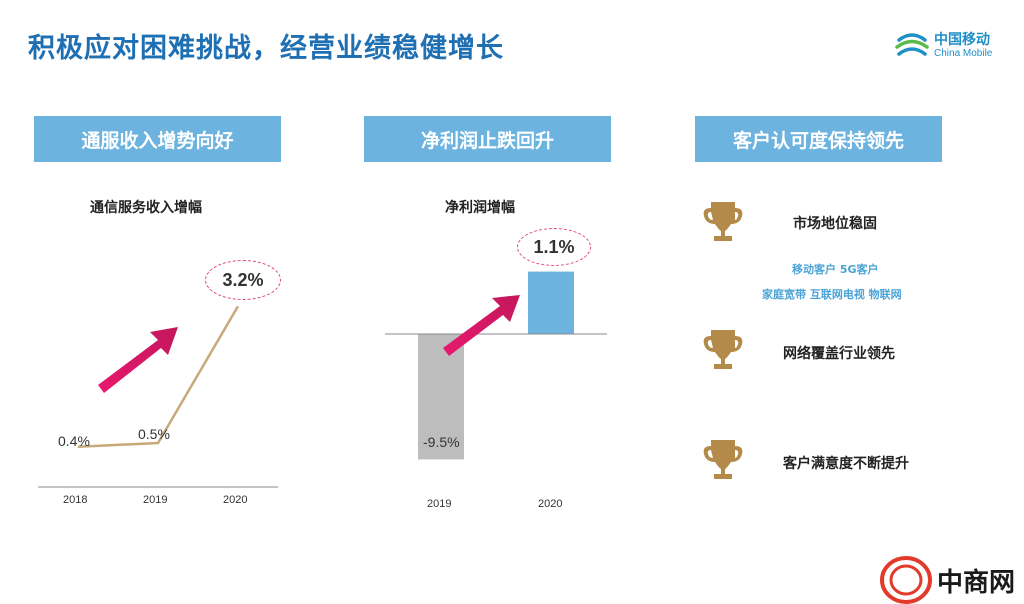 Image resolution: width=1024 pixels, height=604 pixels. I want to click on section-header-customer: 客户认可度保持领先, so click(818, 139).